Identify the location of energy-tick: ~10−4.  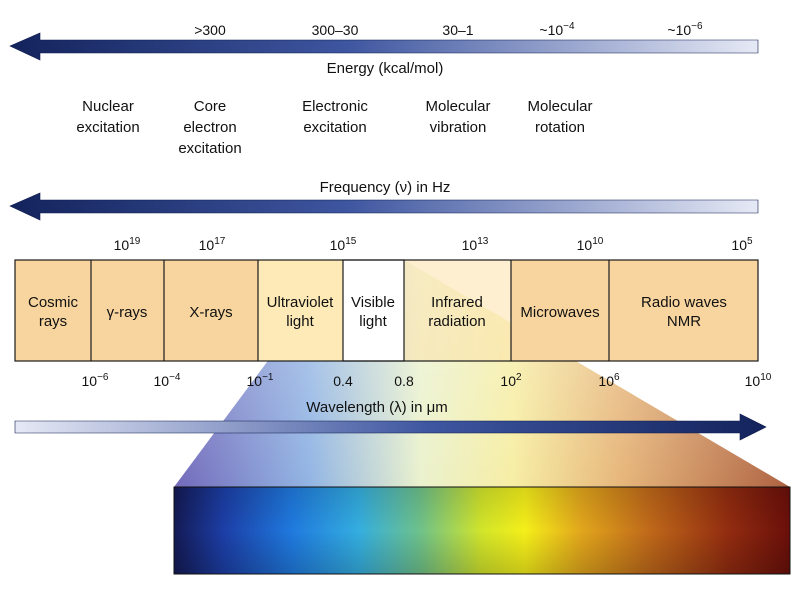
(557, 29).